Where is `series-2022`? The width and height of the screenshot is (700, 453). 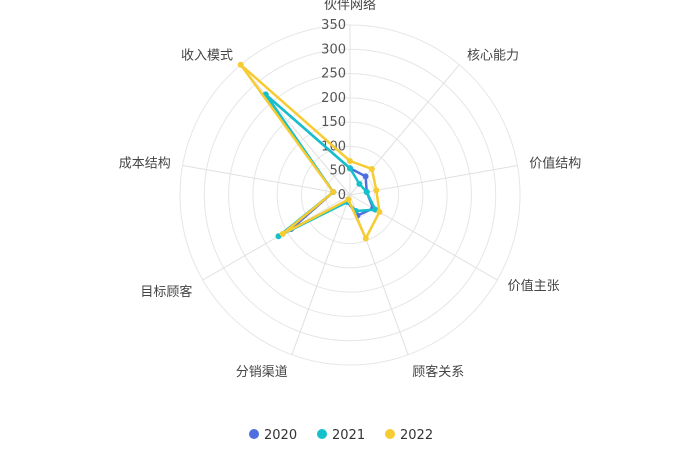
series-2022 is located at coordinates (310, 151).